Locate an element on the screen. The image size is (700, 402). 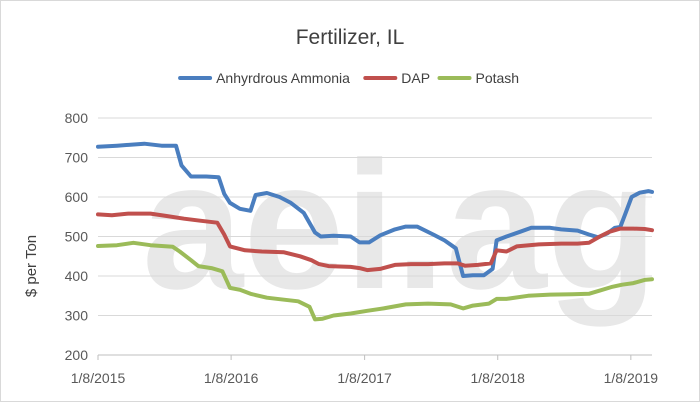
y-tick-label: 700 is located at coordinates (77, 158).